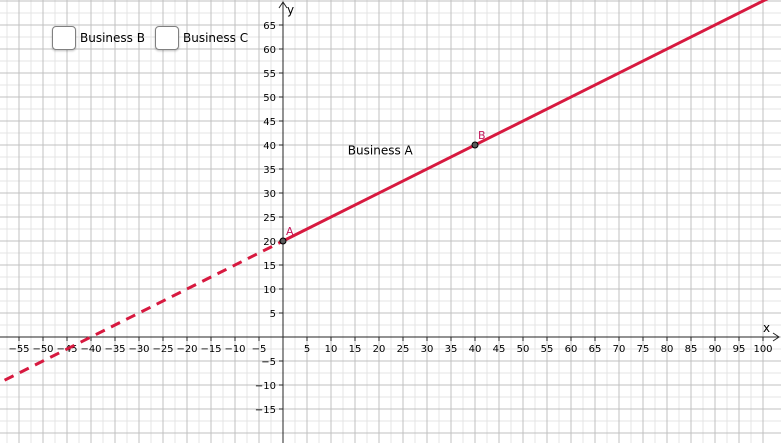 The image size is (781, 443). Describe the element at coordinates (112, 38) in the screenshot. I see `business-b-checkbox-label: Business B` at that location.